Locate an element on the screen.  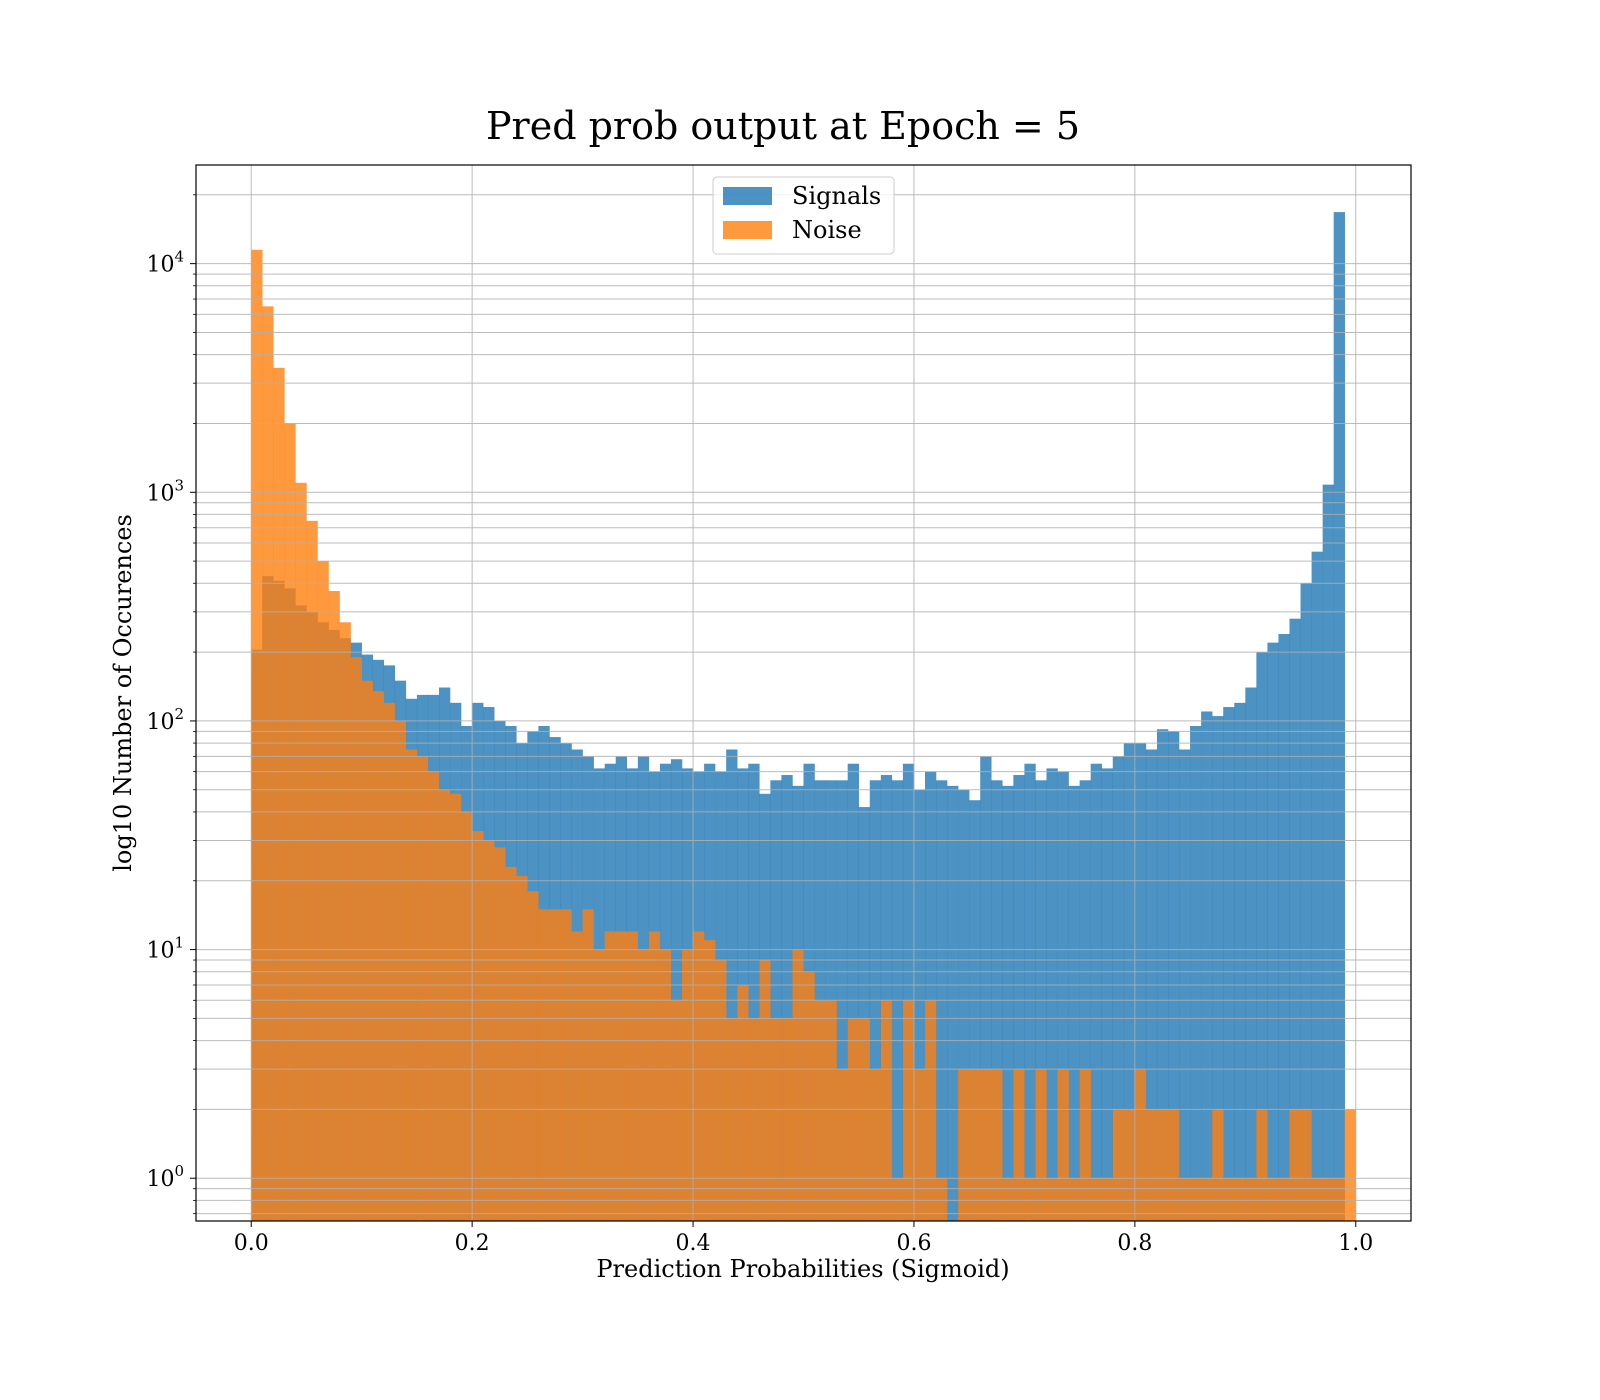
y-axis-label: log10 Number of Occurences is located at coordinates (123, 693).